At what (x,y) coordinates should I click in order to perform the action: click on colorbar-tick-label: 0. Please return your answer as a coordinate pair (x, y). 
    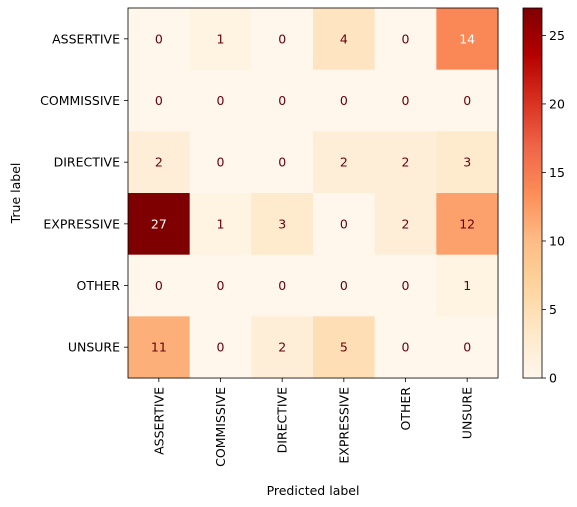
    Looking at the image, I should click on (553, 378).